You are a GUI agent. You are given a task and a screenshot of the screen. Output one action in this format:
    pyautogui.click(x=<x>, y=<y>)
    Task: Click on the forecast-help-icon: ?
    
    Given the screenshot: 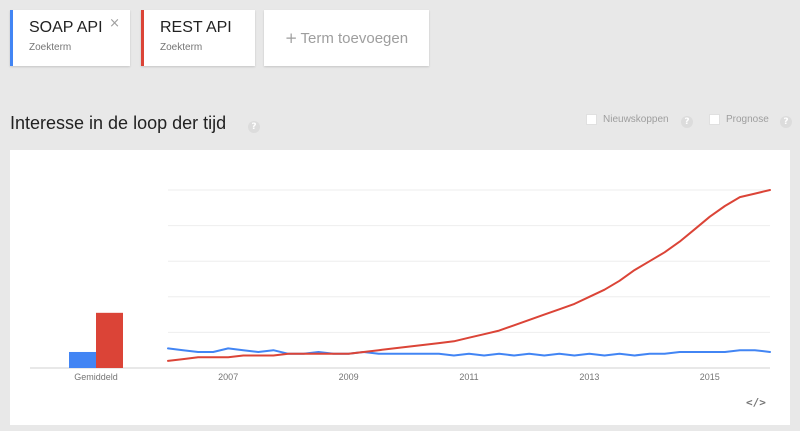 What is the action you would take?
    pyautogui.click(x=786, y=122)
    